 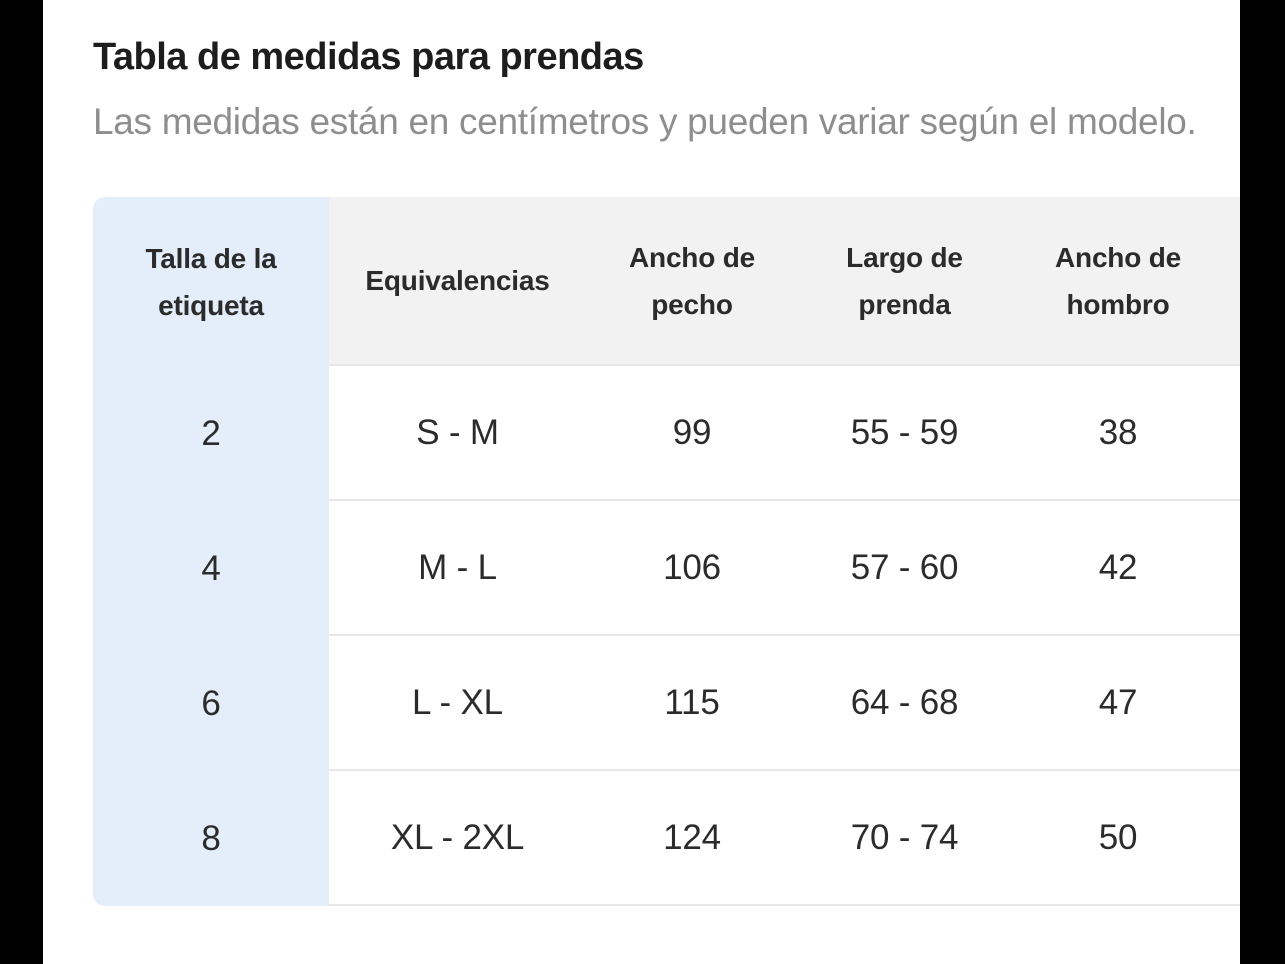 I want to click on cell-ancho-hombro: 50, so click(x=1118, y=838).